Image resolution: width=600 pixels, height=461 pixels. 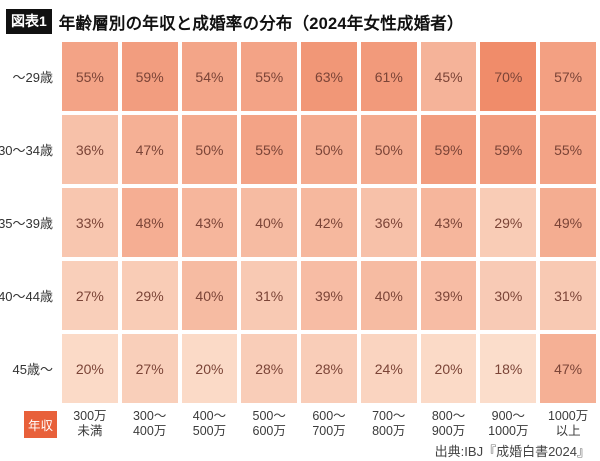 I want to click on column-label: 300～ 400万, so click(x=150, y=424).